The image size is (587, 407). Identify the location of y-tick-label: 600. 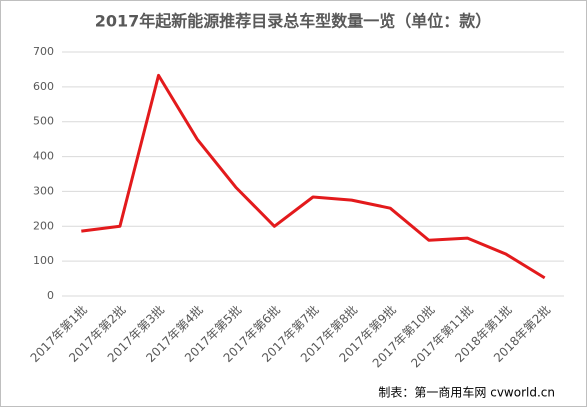
(43, 86).